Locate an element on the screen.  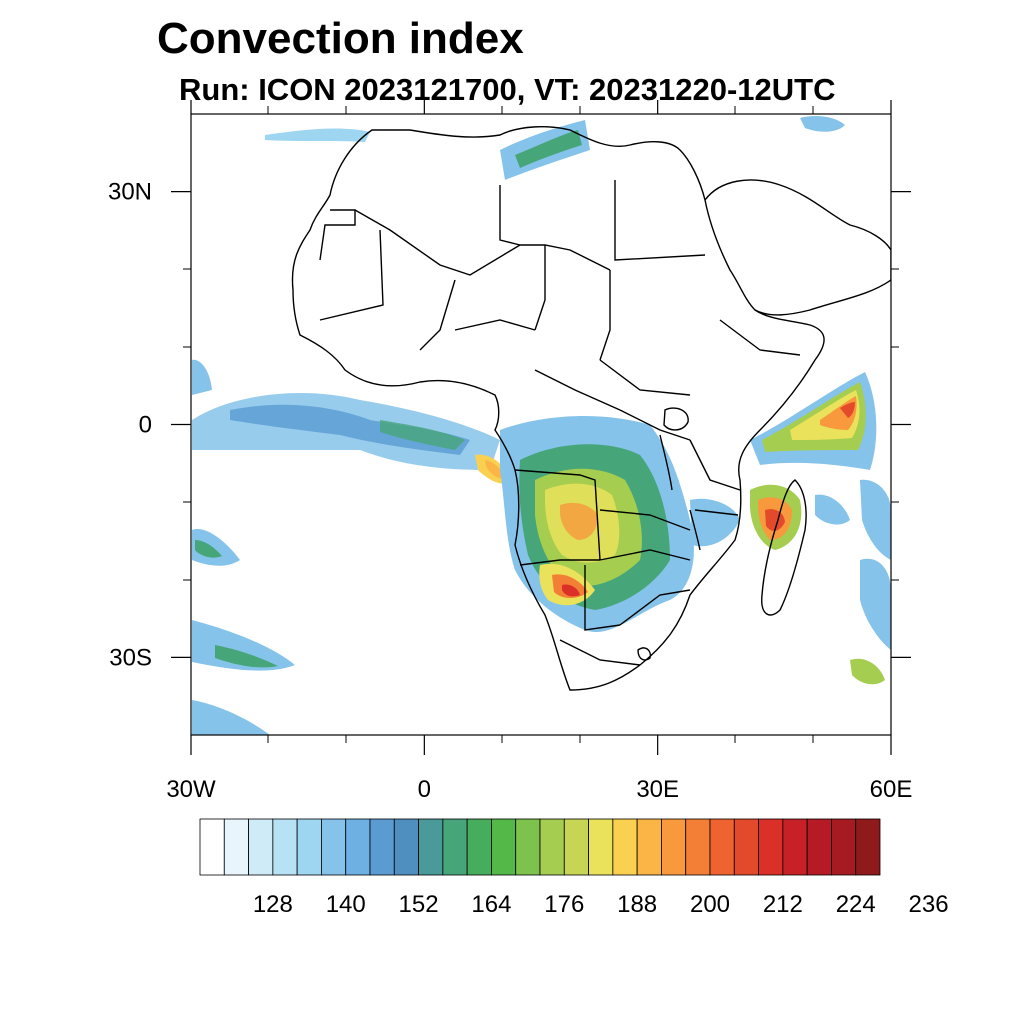
colorbar-tick-label: 212 is located at coordinates (783, 904).